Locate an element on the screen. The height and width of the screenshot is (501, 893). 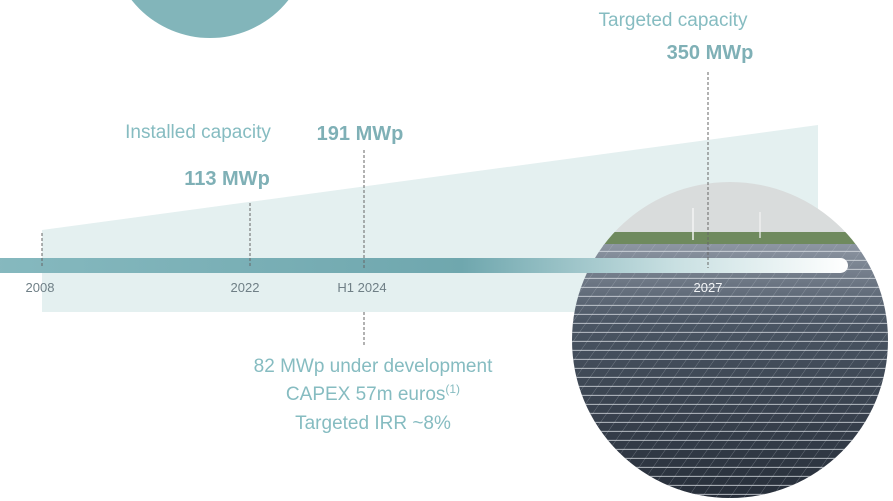
capacity-value: 191 MWp is located at coordinates (360, 134).